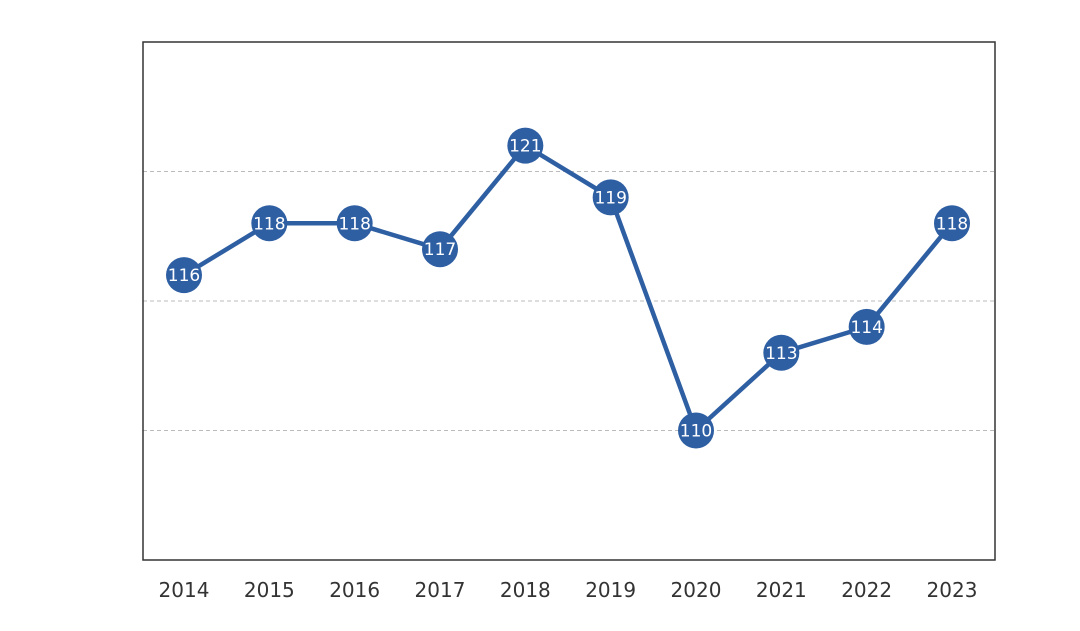 The width and height of the screenshot is (1080, 631). I want to click on x-tick-label: 2017, so click(440, 590).